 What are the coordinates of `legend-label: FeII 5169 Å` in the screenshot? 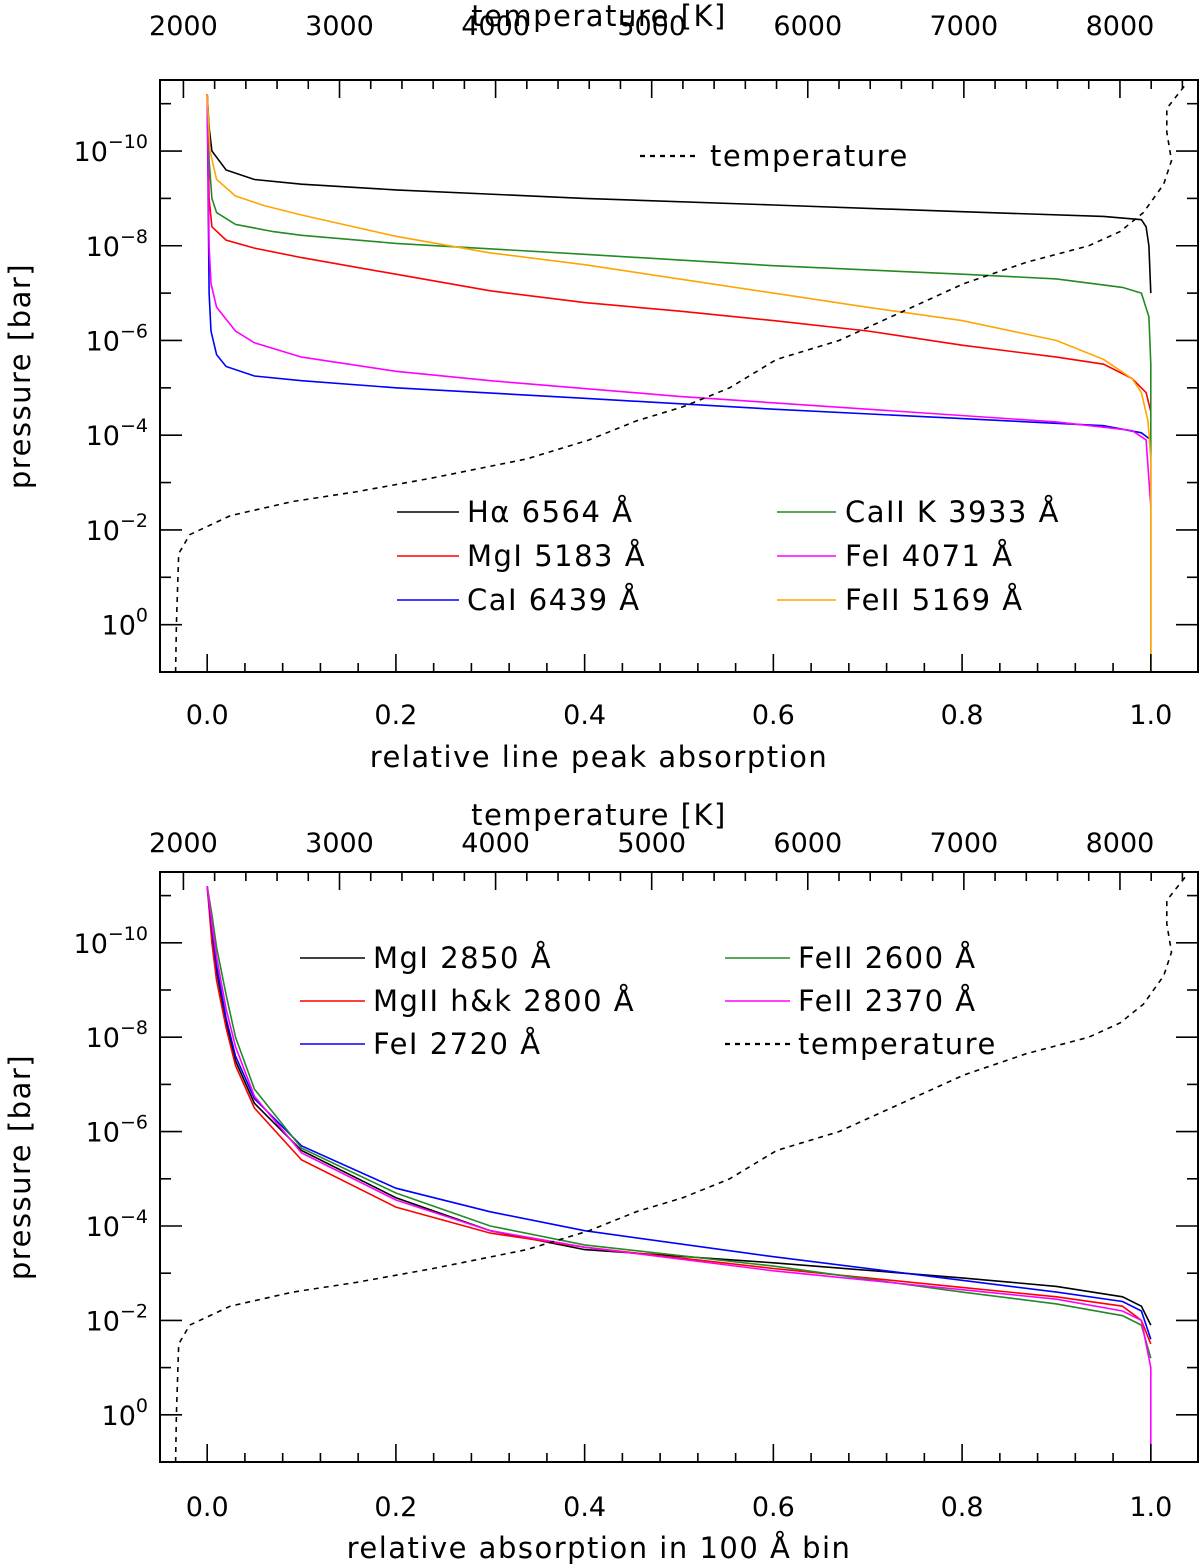 It's located at (934, 600).